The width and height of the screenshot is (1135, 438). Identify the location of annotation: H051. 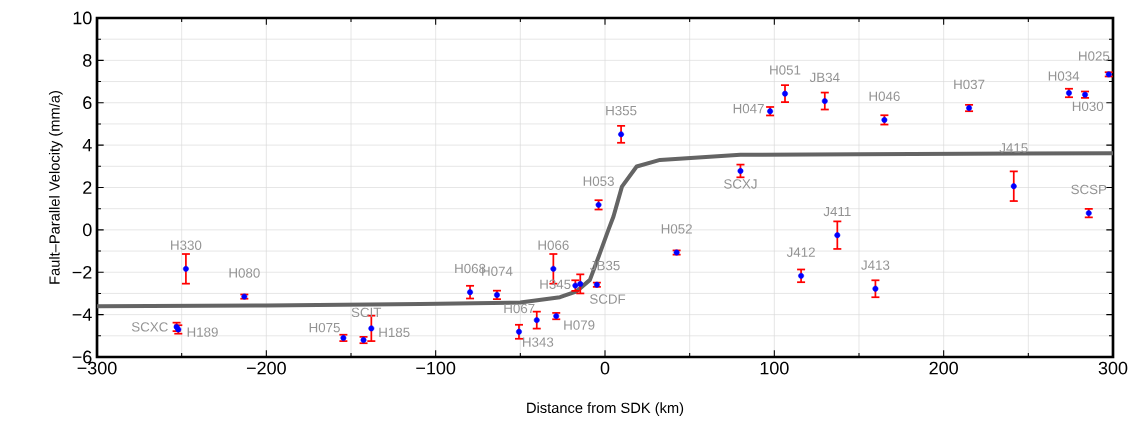
(785, 70).